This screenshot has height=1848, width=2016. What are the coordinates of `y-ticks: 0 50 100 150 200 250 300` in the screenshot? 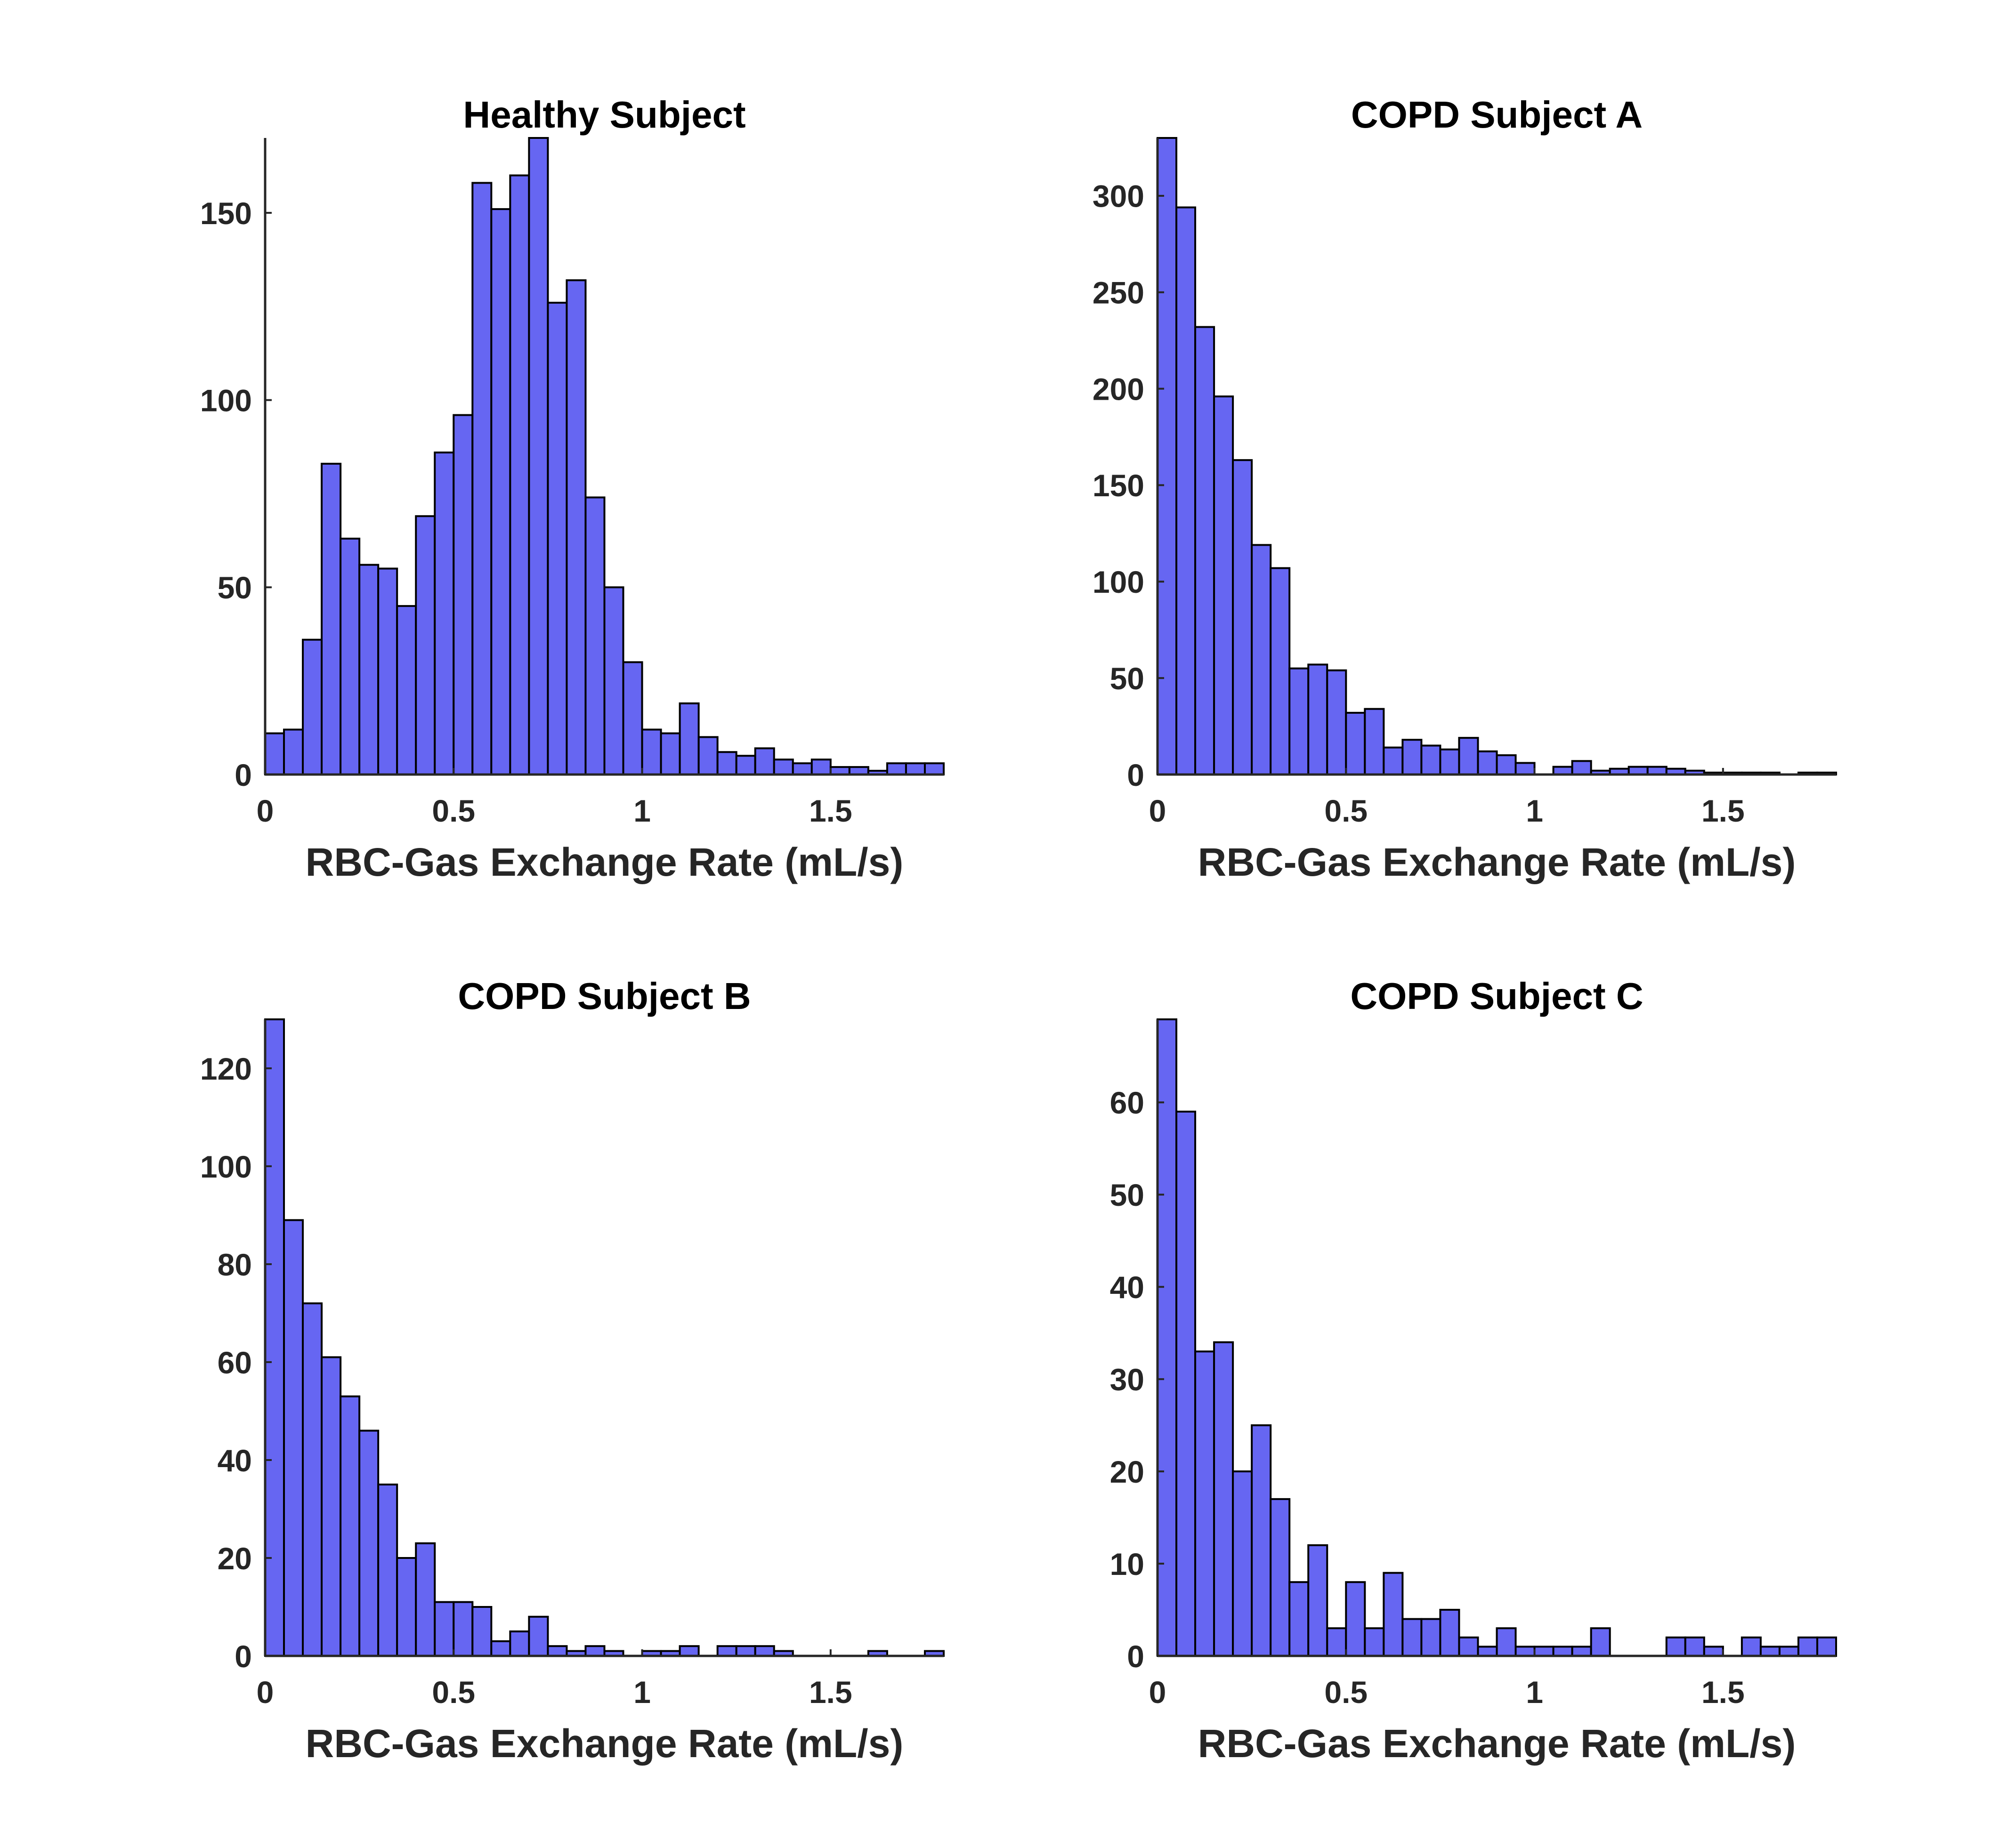 It's located at (1128, 485).